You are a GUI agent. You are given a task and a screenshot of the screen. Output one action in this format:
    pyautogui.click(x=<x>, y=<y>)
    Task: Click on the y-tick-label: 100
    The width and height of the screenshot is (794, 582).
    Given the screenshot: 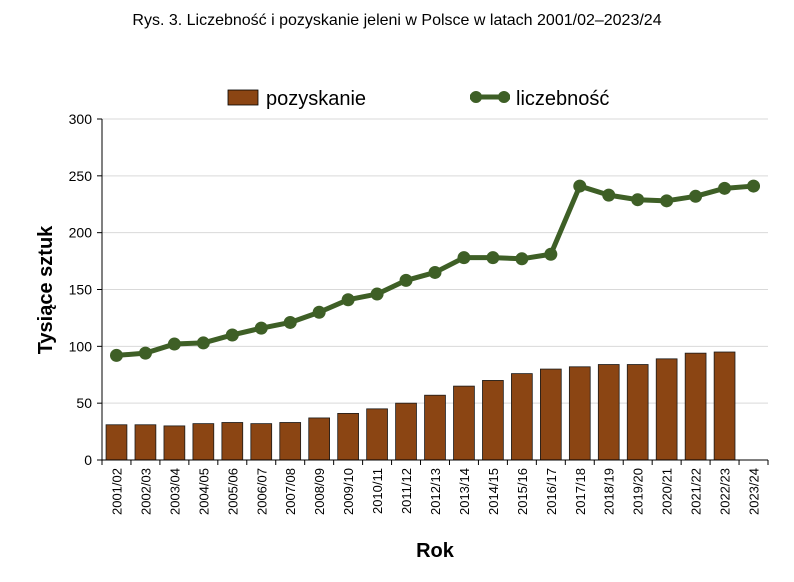 What is the action you would take?
    pyautogui.click(x=81, y=346)
    